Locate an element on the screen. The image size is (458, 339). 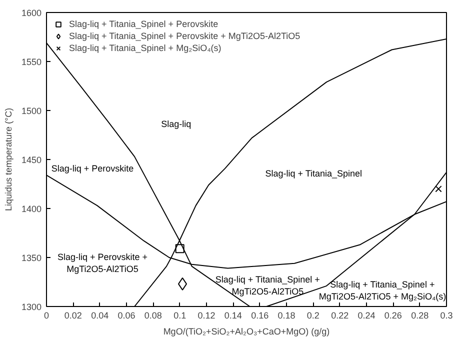
x-tick-label: 0.24 is located at coordinates (367, 315).